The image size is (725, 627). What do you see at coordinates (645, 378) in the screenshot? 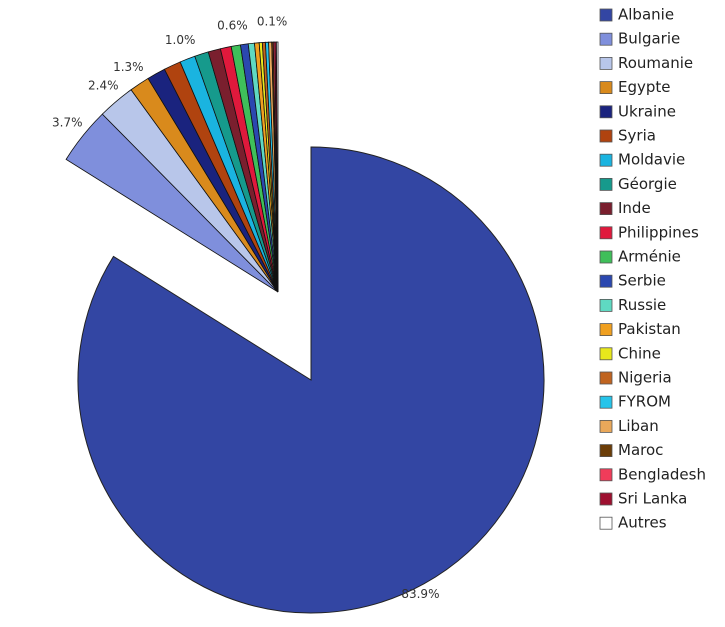
I see `legend-label: Nigeria` at bounding box center [645, 378].